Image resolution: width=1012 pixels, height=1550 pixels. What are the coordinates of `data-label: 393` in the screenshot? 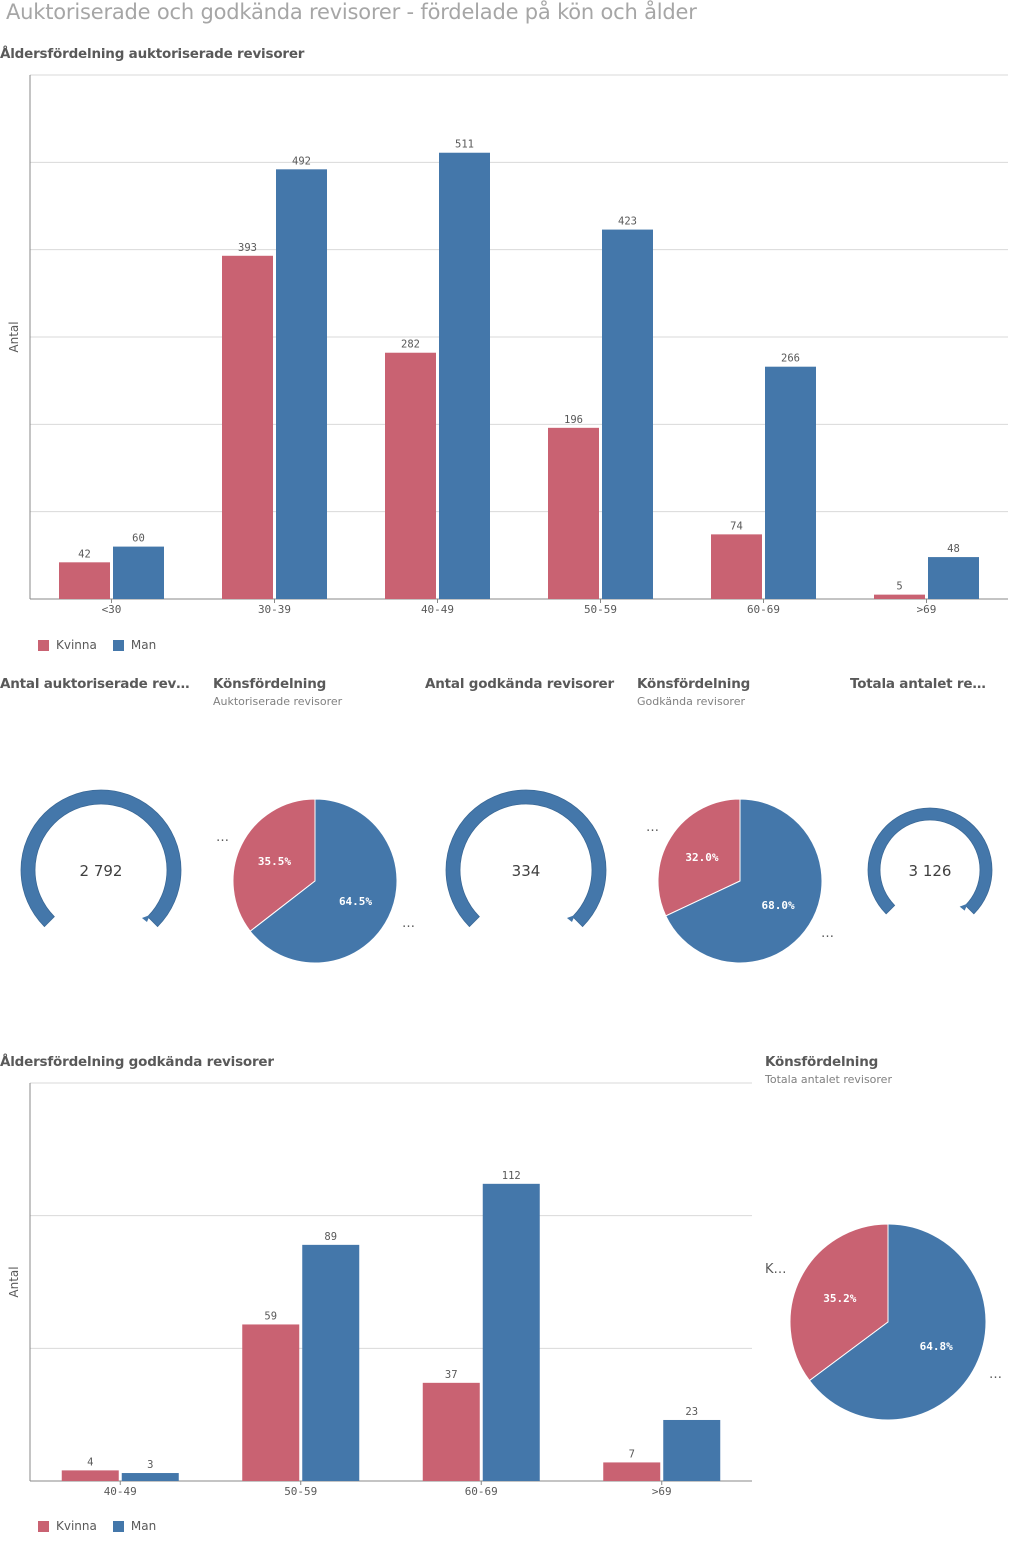 It's located at (247, 248).